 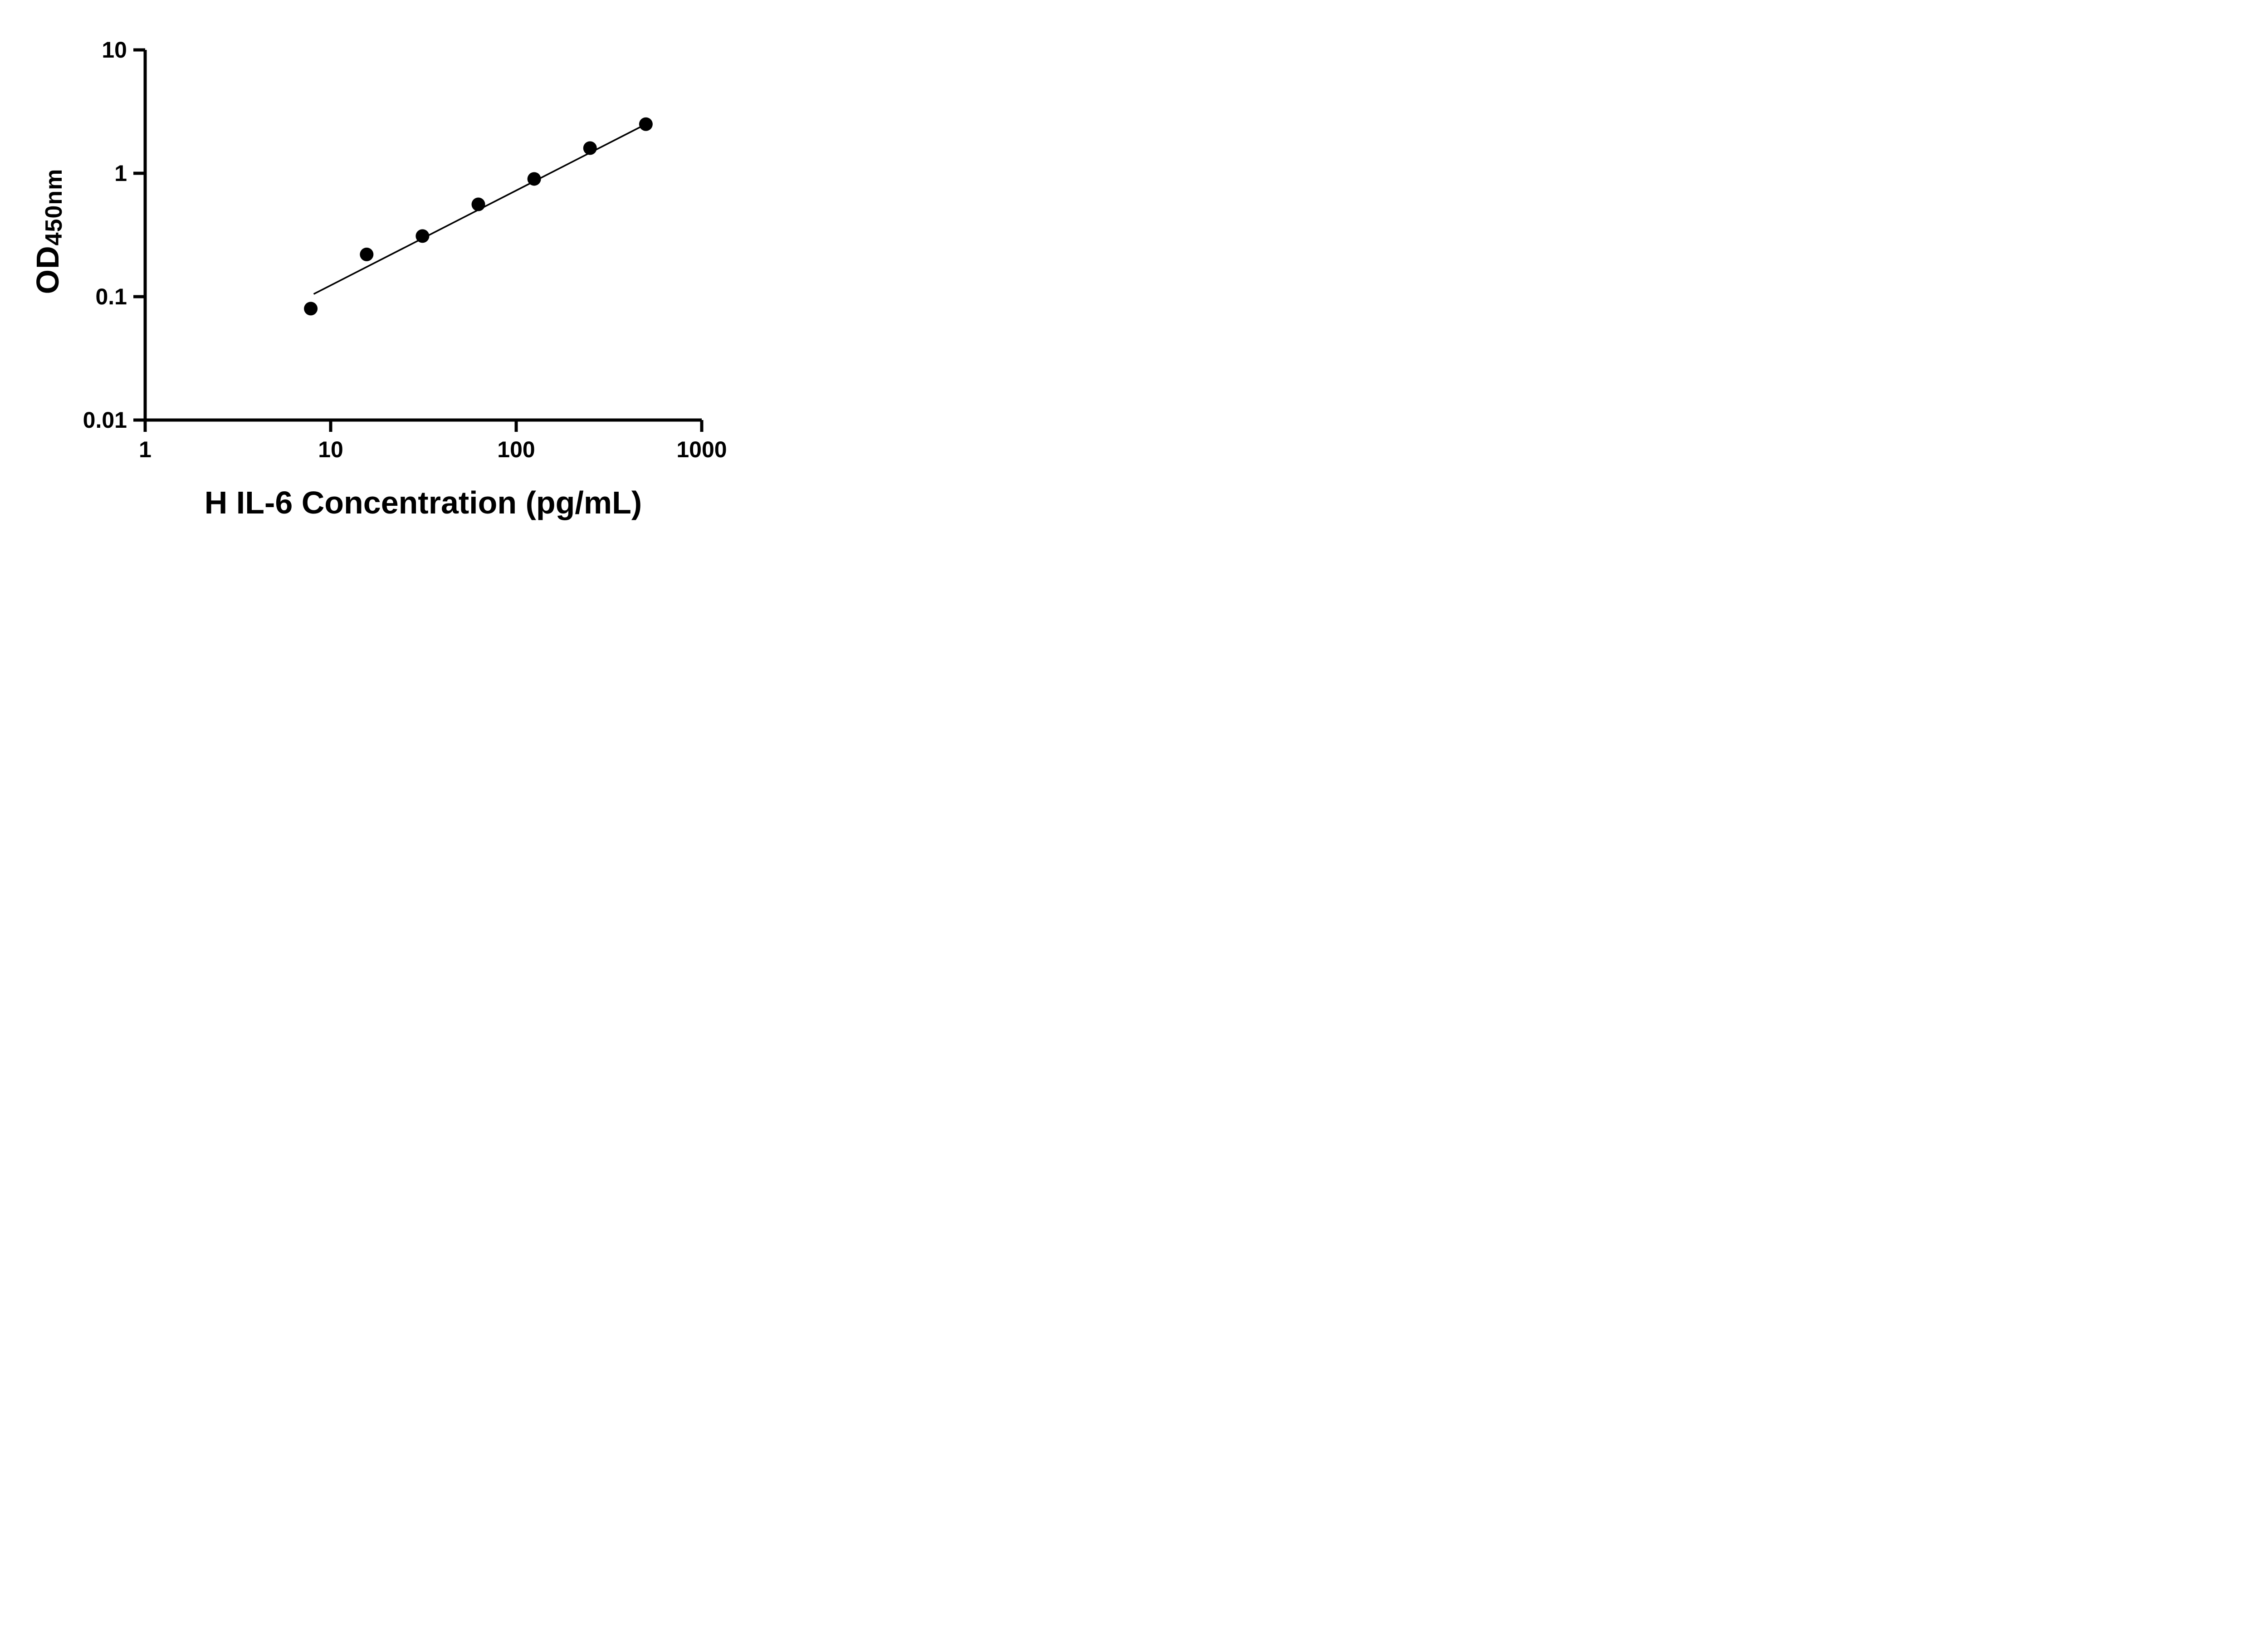 What do you see at coordinates (702, 449) in the screenshot?
I see `x-tick-label: 1000` at bounding box center [702, 449].